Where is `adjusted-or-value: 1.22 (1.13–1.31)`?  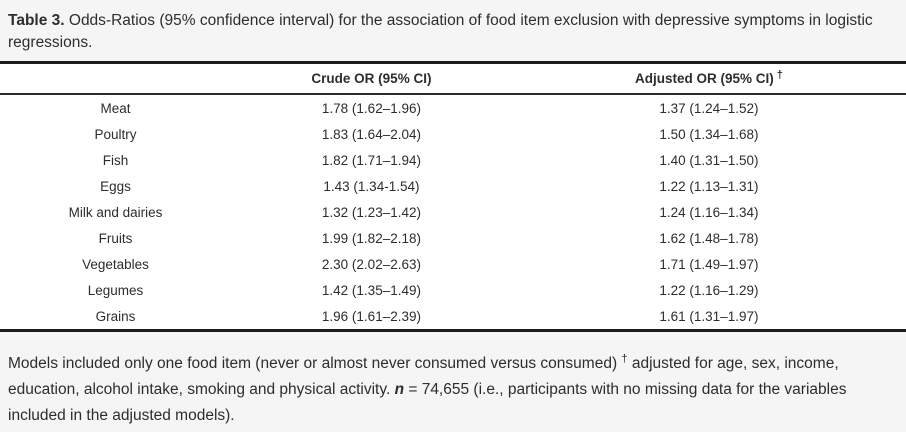
adjusted-or-value: 1.22 (1.13–1.31) is located at coordinates (709, 186).